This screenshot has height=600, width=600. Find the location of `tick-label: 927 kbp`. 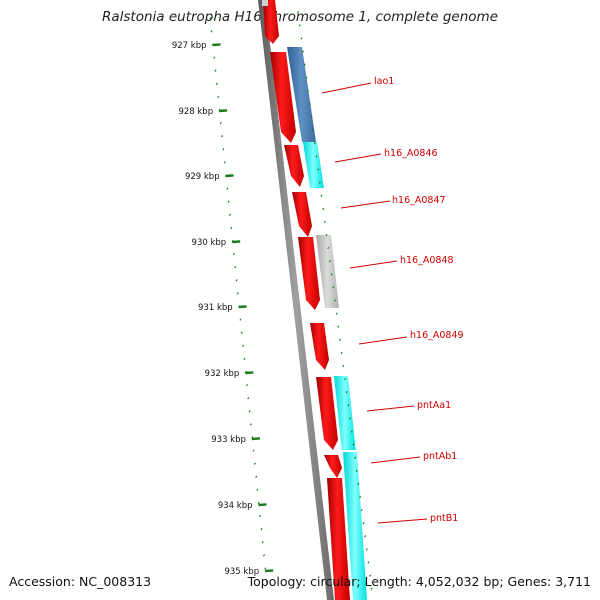

tick-label: 927 kbp is located at coordinates (189, 46).